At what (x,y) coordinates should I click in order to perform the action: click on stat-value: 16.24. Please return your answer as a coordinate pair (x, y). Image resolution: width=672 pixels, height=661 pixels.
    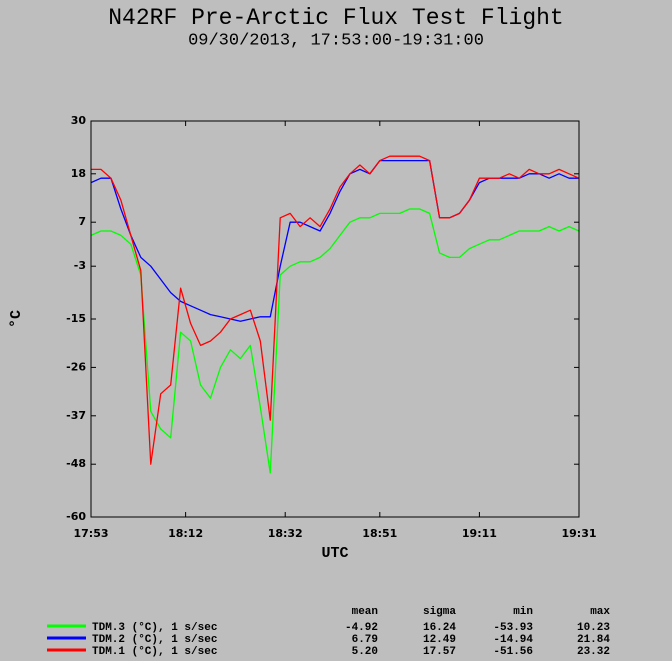
    Looking at the image, I should click on (439, 628).